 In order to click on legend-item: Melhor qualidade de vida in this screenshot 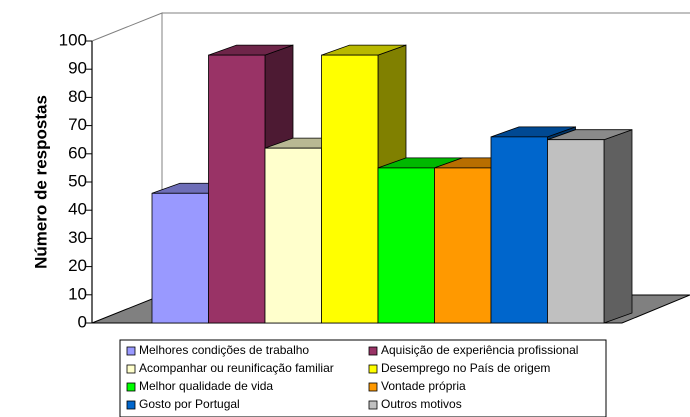, I will do `click(199, 386)`.